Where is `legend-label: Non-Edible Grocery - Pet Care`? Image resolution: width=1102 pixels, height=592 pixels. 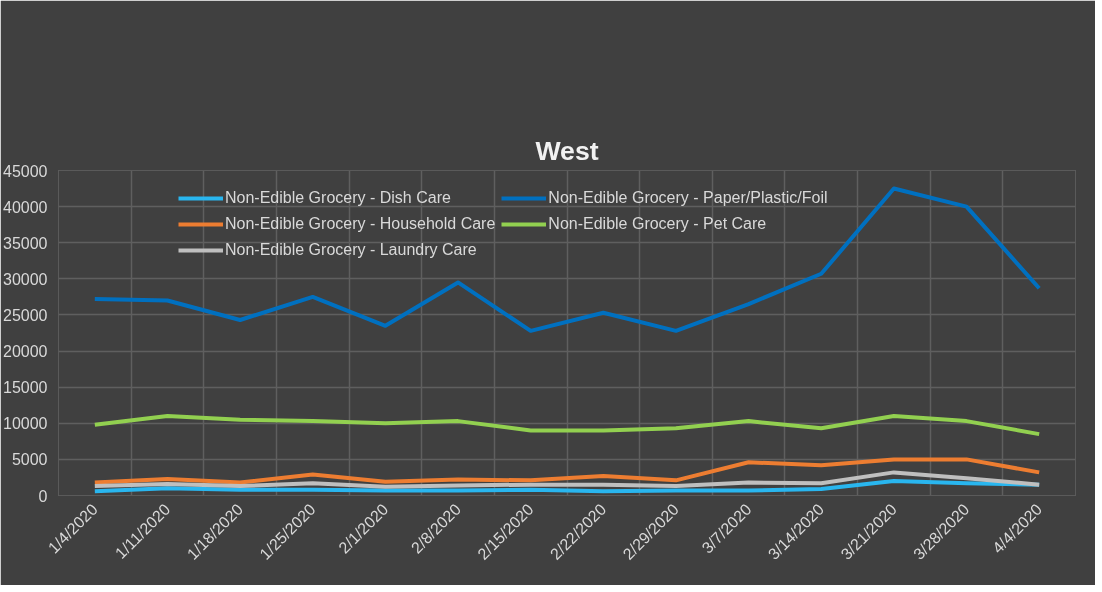 legend-label: Non-Edible Grocery - Pet Care is located at coordinates (657, 224).